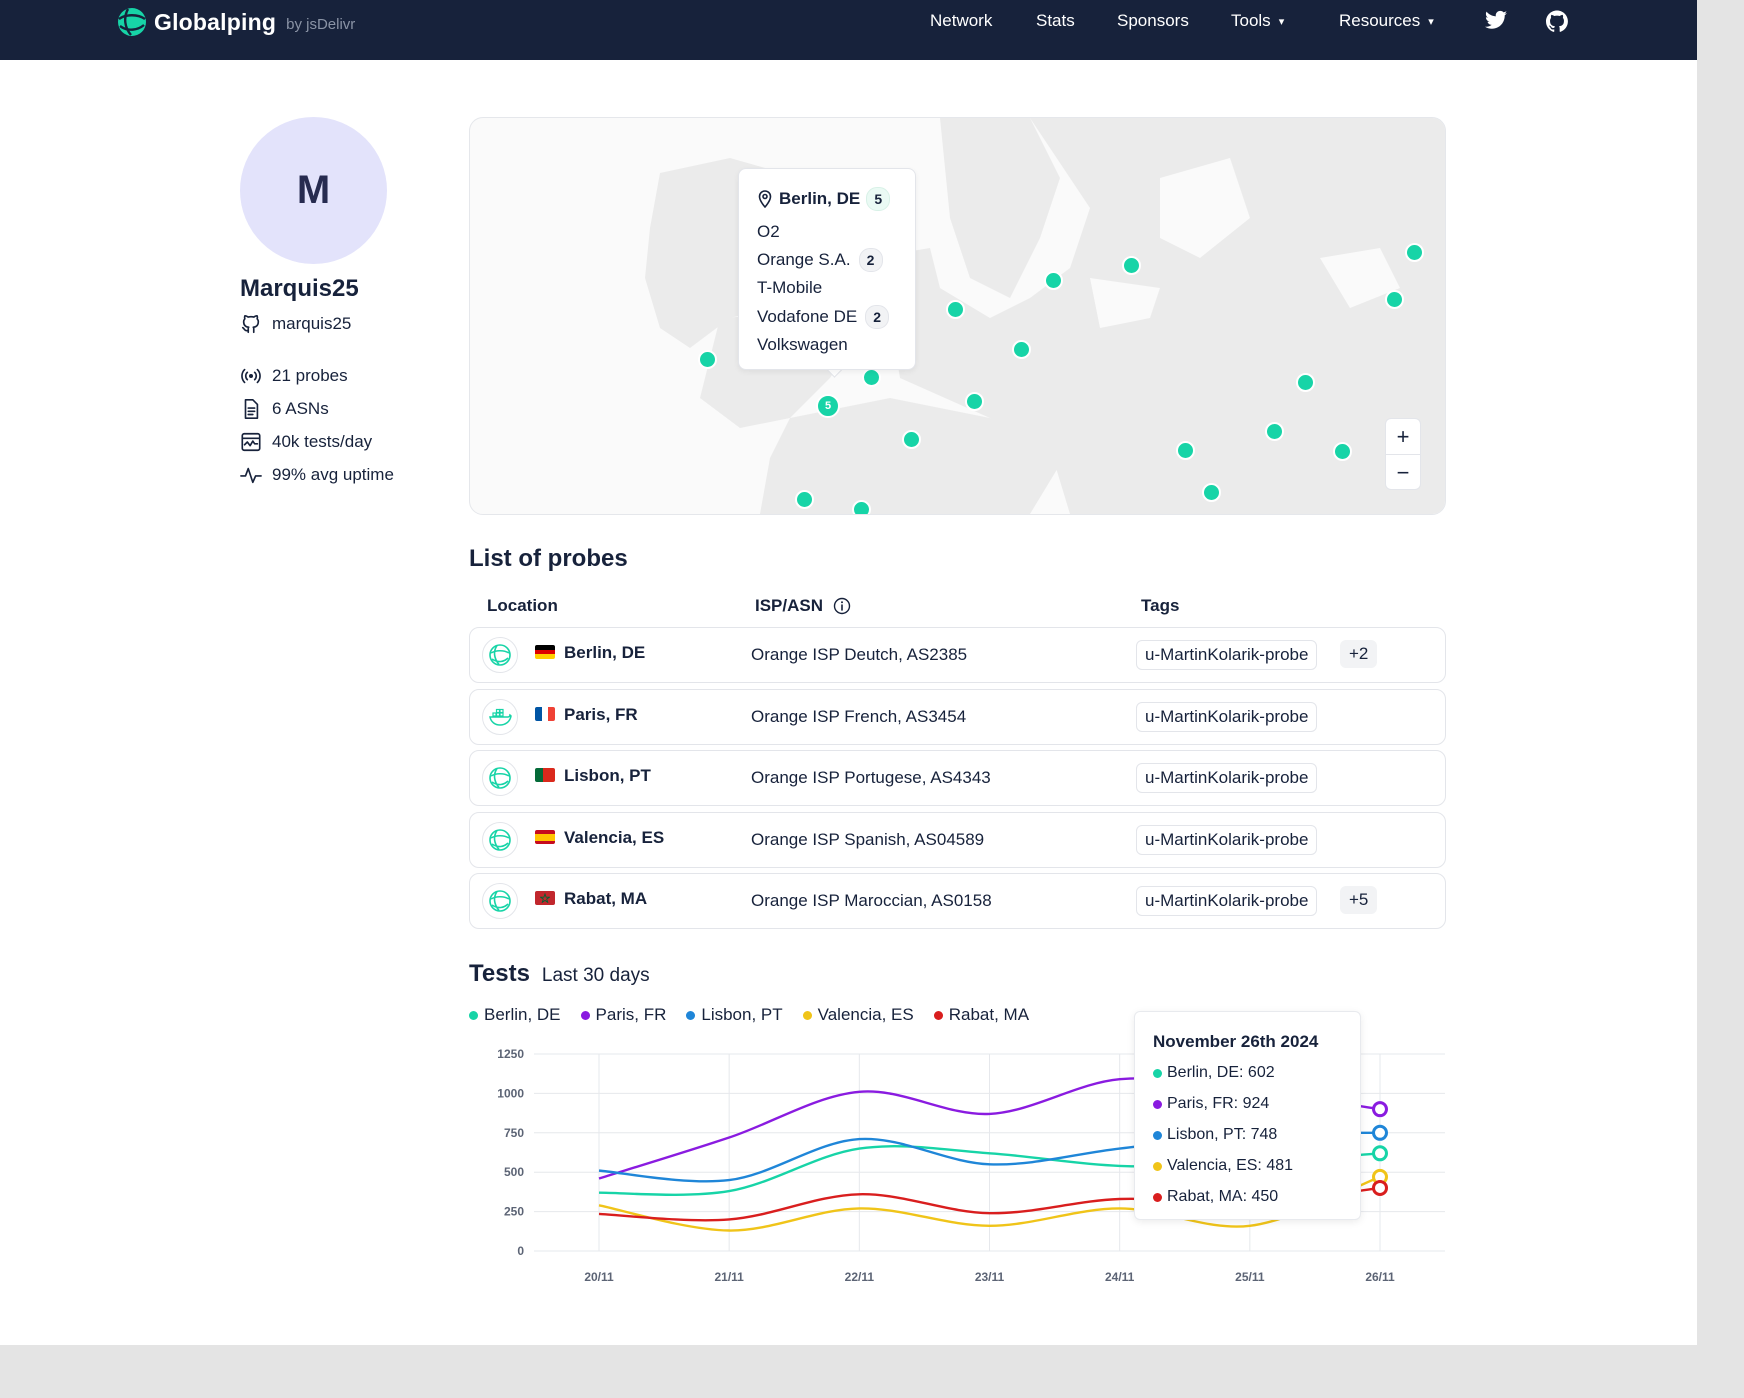  I want to click on y-tick-label: 0, so click(520, 1251).